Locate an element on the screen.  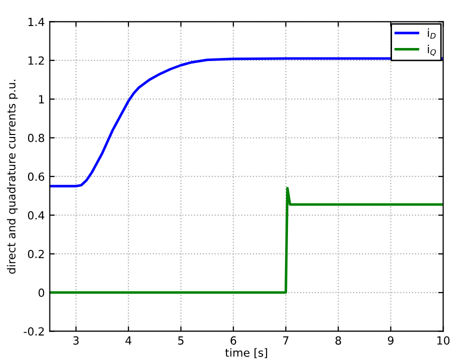
y-tick-label: 0 is located at coordinates (41, 292).